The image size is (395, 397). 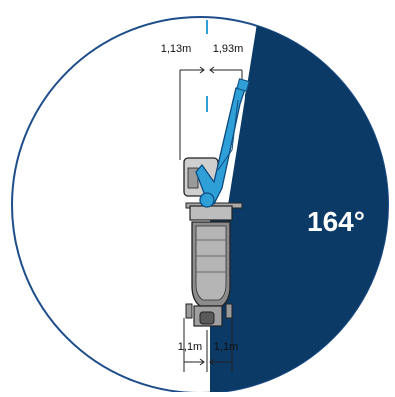 What do you see at coordinates (222, 143) in the screenshot?
I see `concrete-boom` at bounding box center [222, 143].